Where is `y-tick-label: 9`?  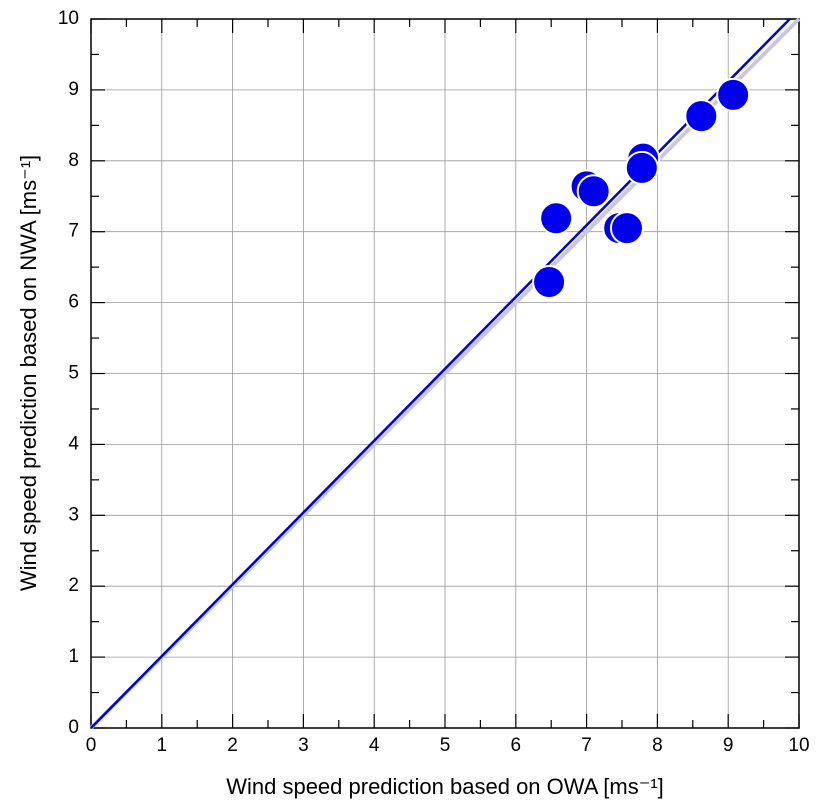
y-tick-label: 9 is located at coordinates (73, 89).